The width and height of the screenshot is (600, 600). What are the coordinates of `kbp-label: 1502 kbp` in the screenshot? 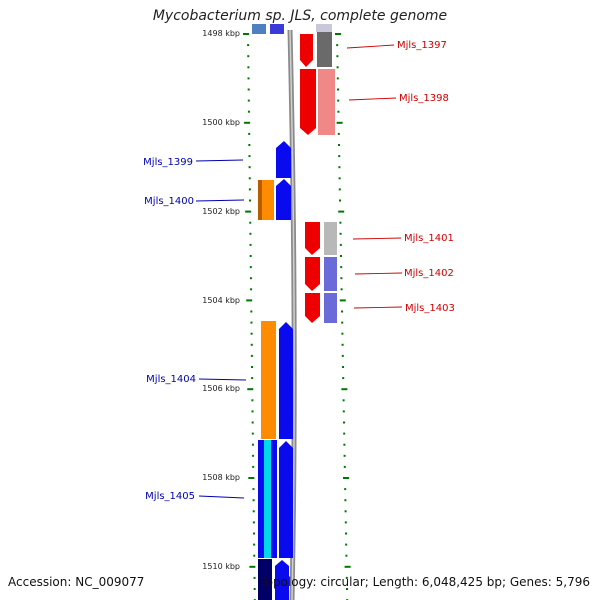 It's located at (221, 211).